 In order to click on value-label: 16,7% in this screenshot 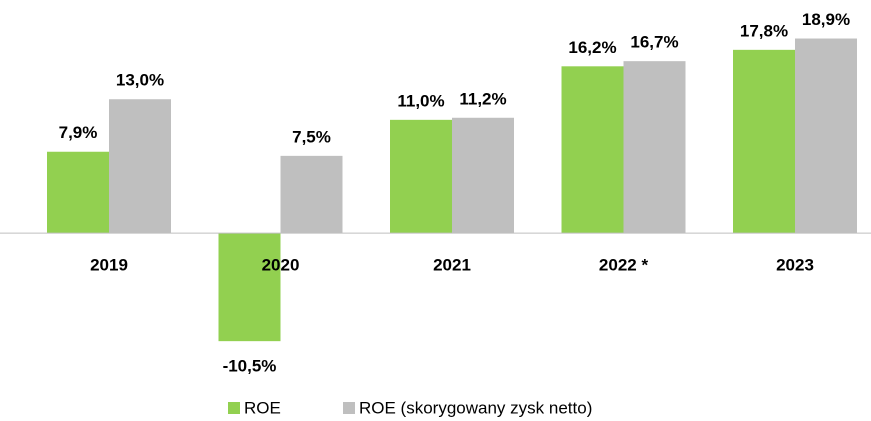, I will do `click(654, 42)`.